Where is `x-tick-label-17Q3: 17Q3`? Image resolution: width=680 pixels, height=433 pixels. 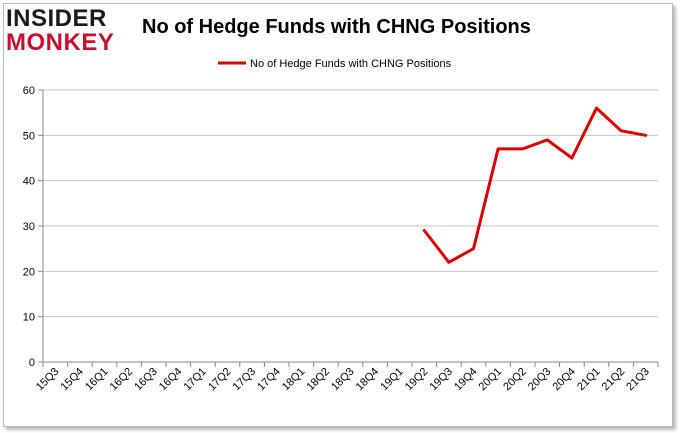
x-tick-label-17Q3: 17Q3 is located at coordinates (245, 380).